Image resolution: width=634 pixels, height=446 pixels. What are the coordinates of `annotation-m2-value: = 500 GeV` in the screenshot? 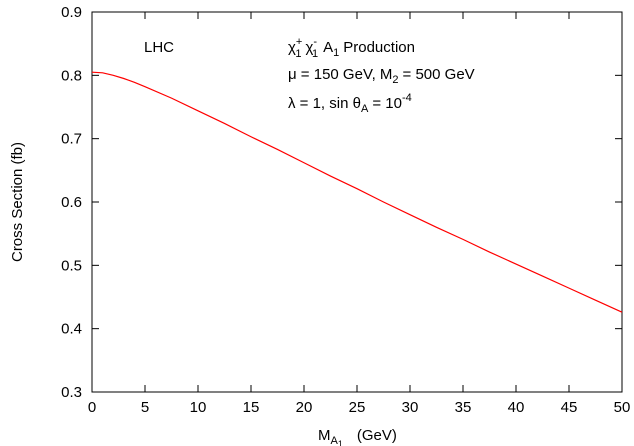 It's located at (439, 74).